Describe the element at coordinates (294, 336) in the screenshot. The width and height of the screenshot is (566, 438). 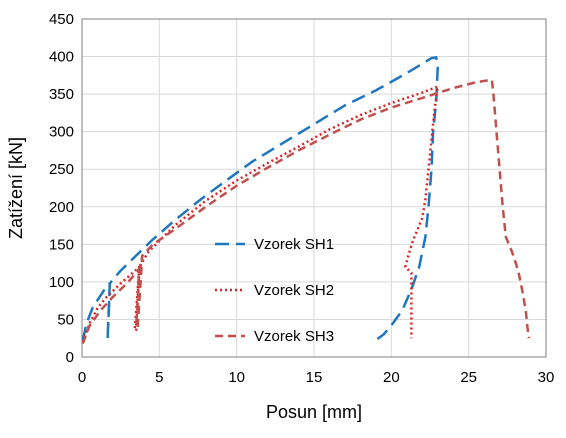
I see `legend-label-3: Vzorek SH3` at that location.